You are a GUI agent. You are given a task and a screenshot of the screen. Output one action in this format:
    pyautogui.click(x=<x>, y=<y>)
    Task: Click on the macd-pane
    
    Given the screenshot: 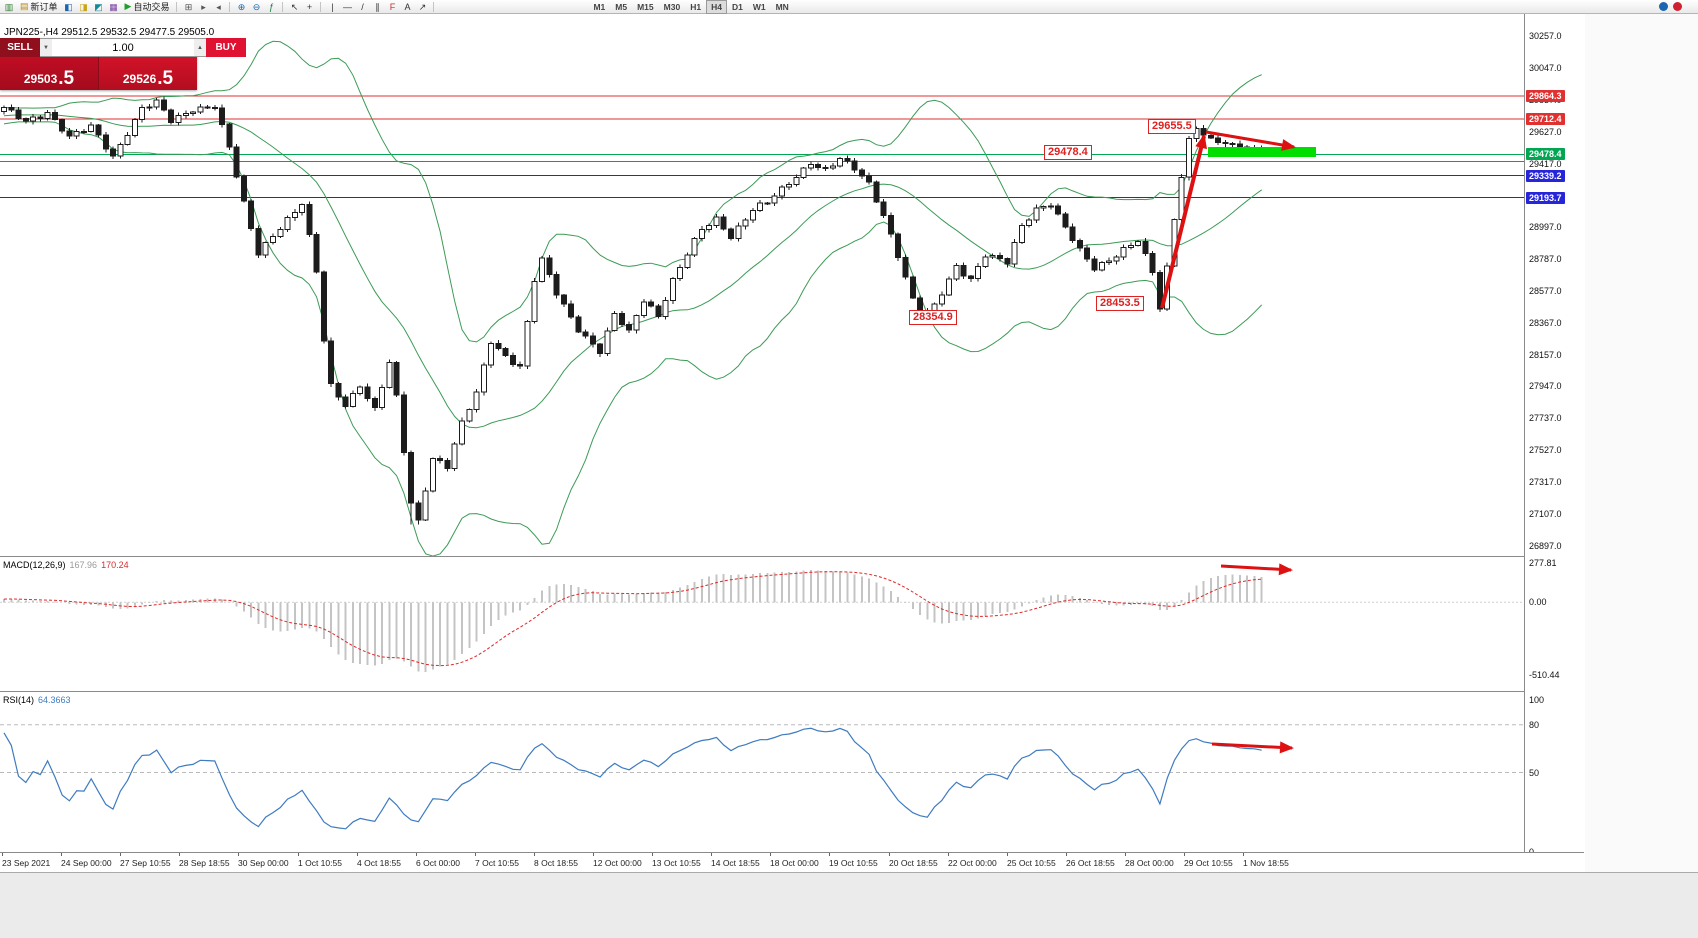 What is the action you would take?
    pyautogui.click(x=762, y=624)
    